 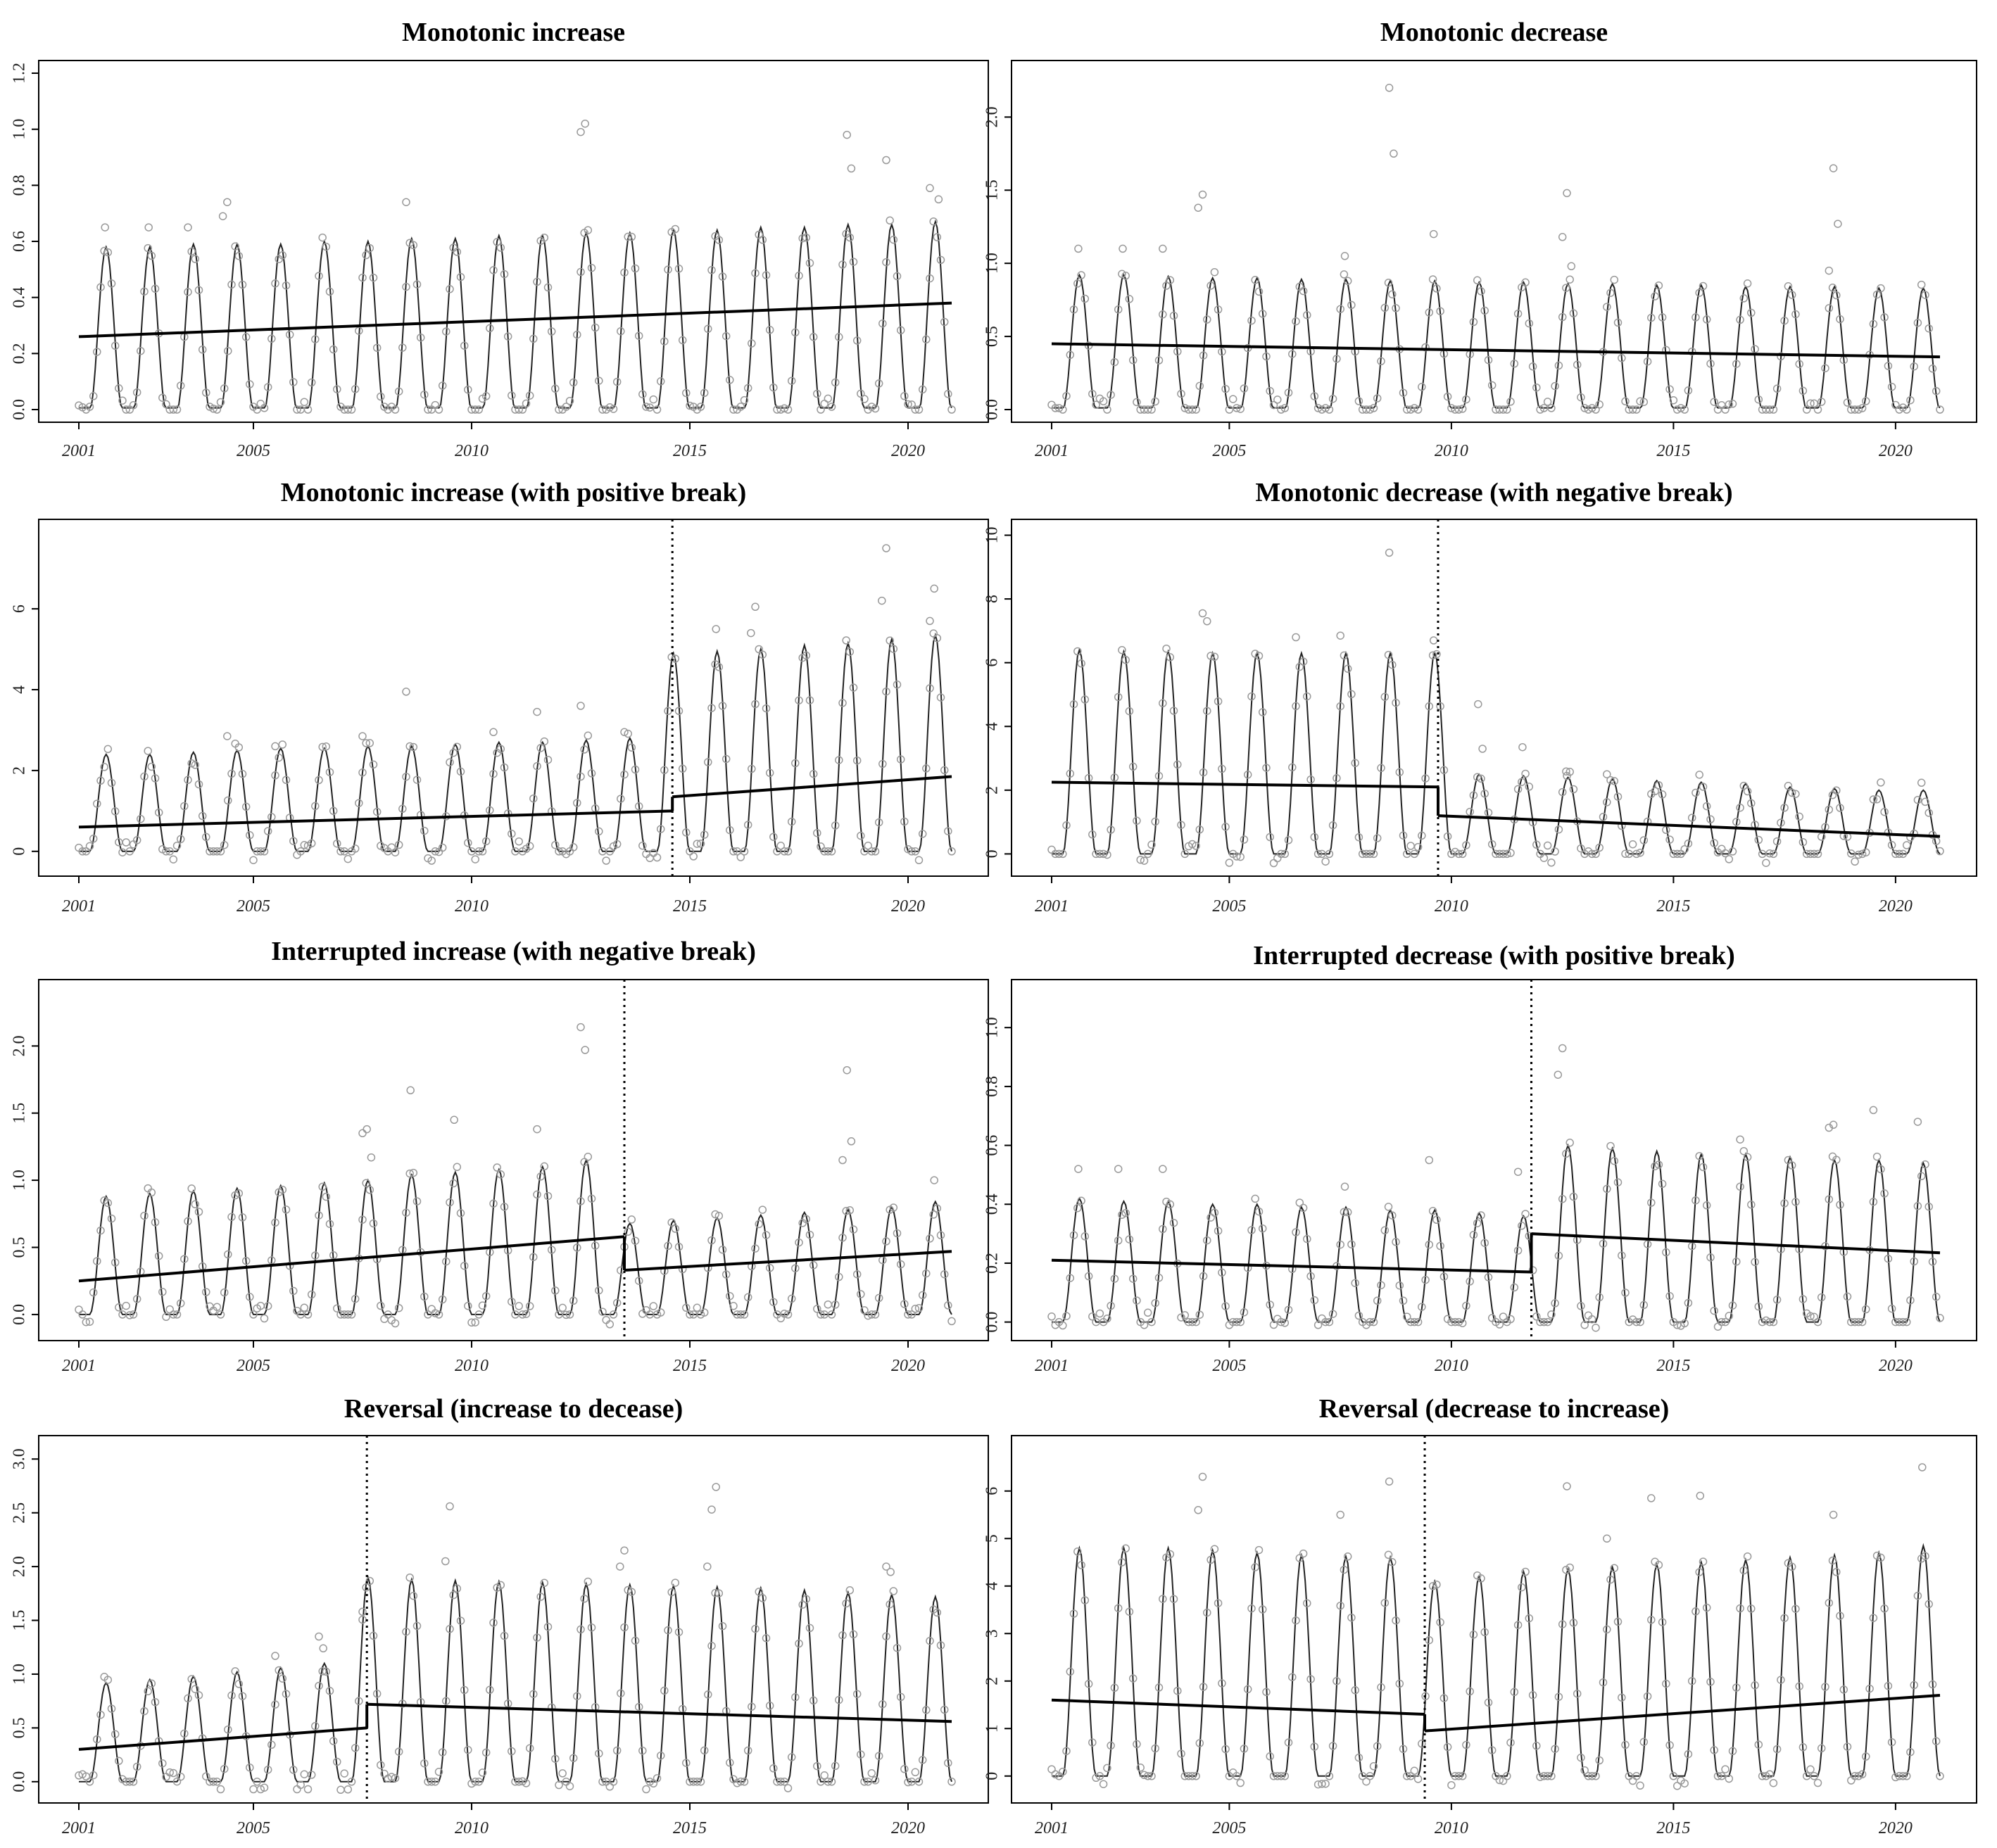 I want to click on plot-frame, so click(x=1494, y=698).